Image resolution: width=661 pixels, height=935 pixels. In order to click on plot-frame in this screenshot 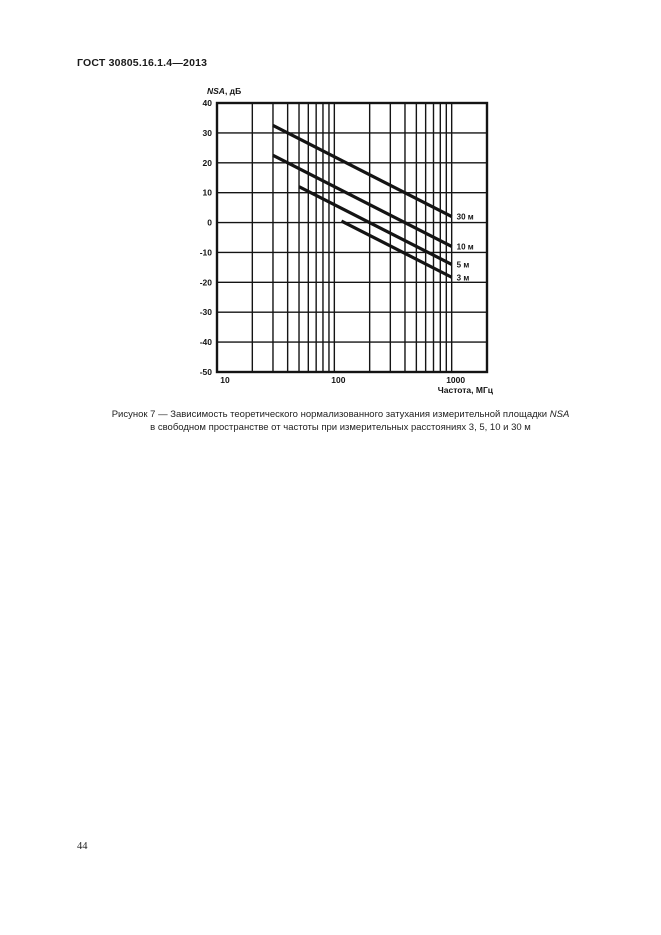, I will do `click(352, 237)`.